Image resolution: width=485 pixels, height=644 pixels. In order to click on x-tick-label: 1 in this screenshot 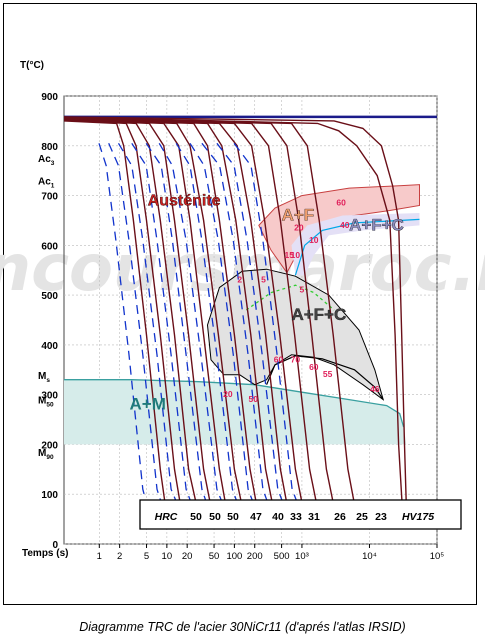, I will do `click(99, 556)`.